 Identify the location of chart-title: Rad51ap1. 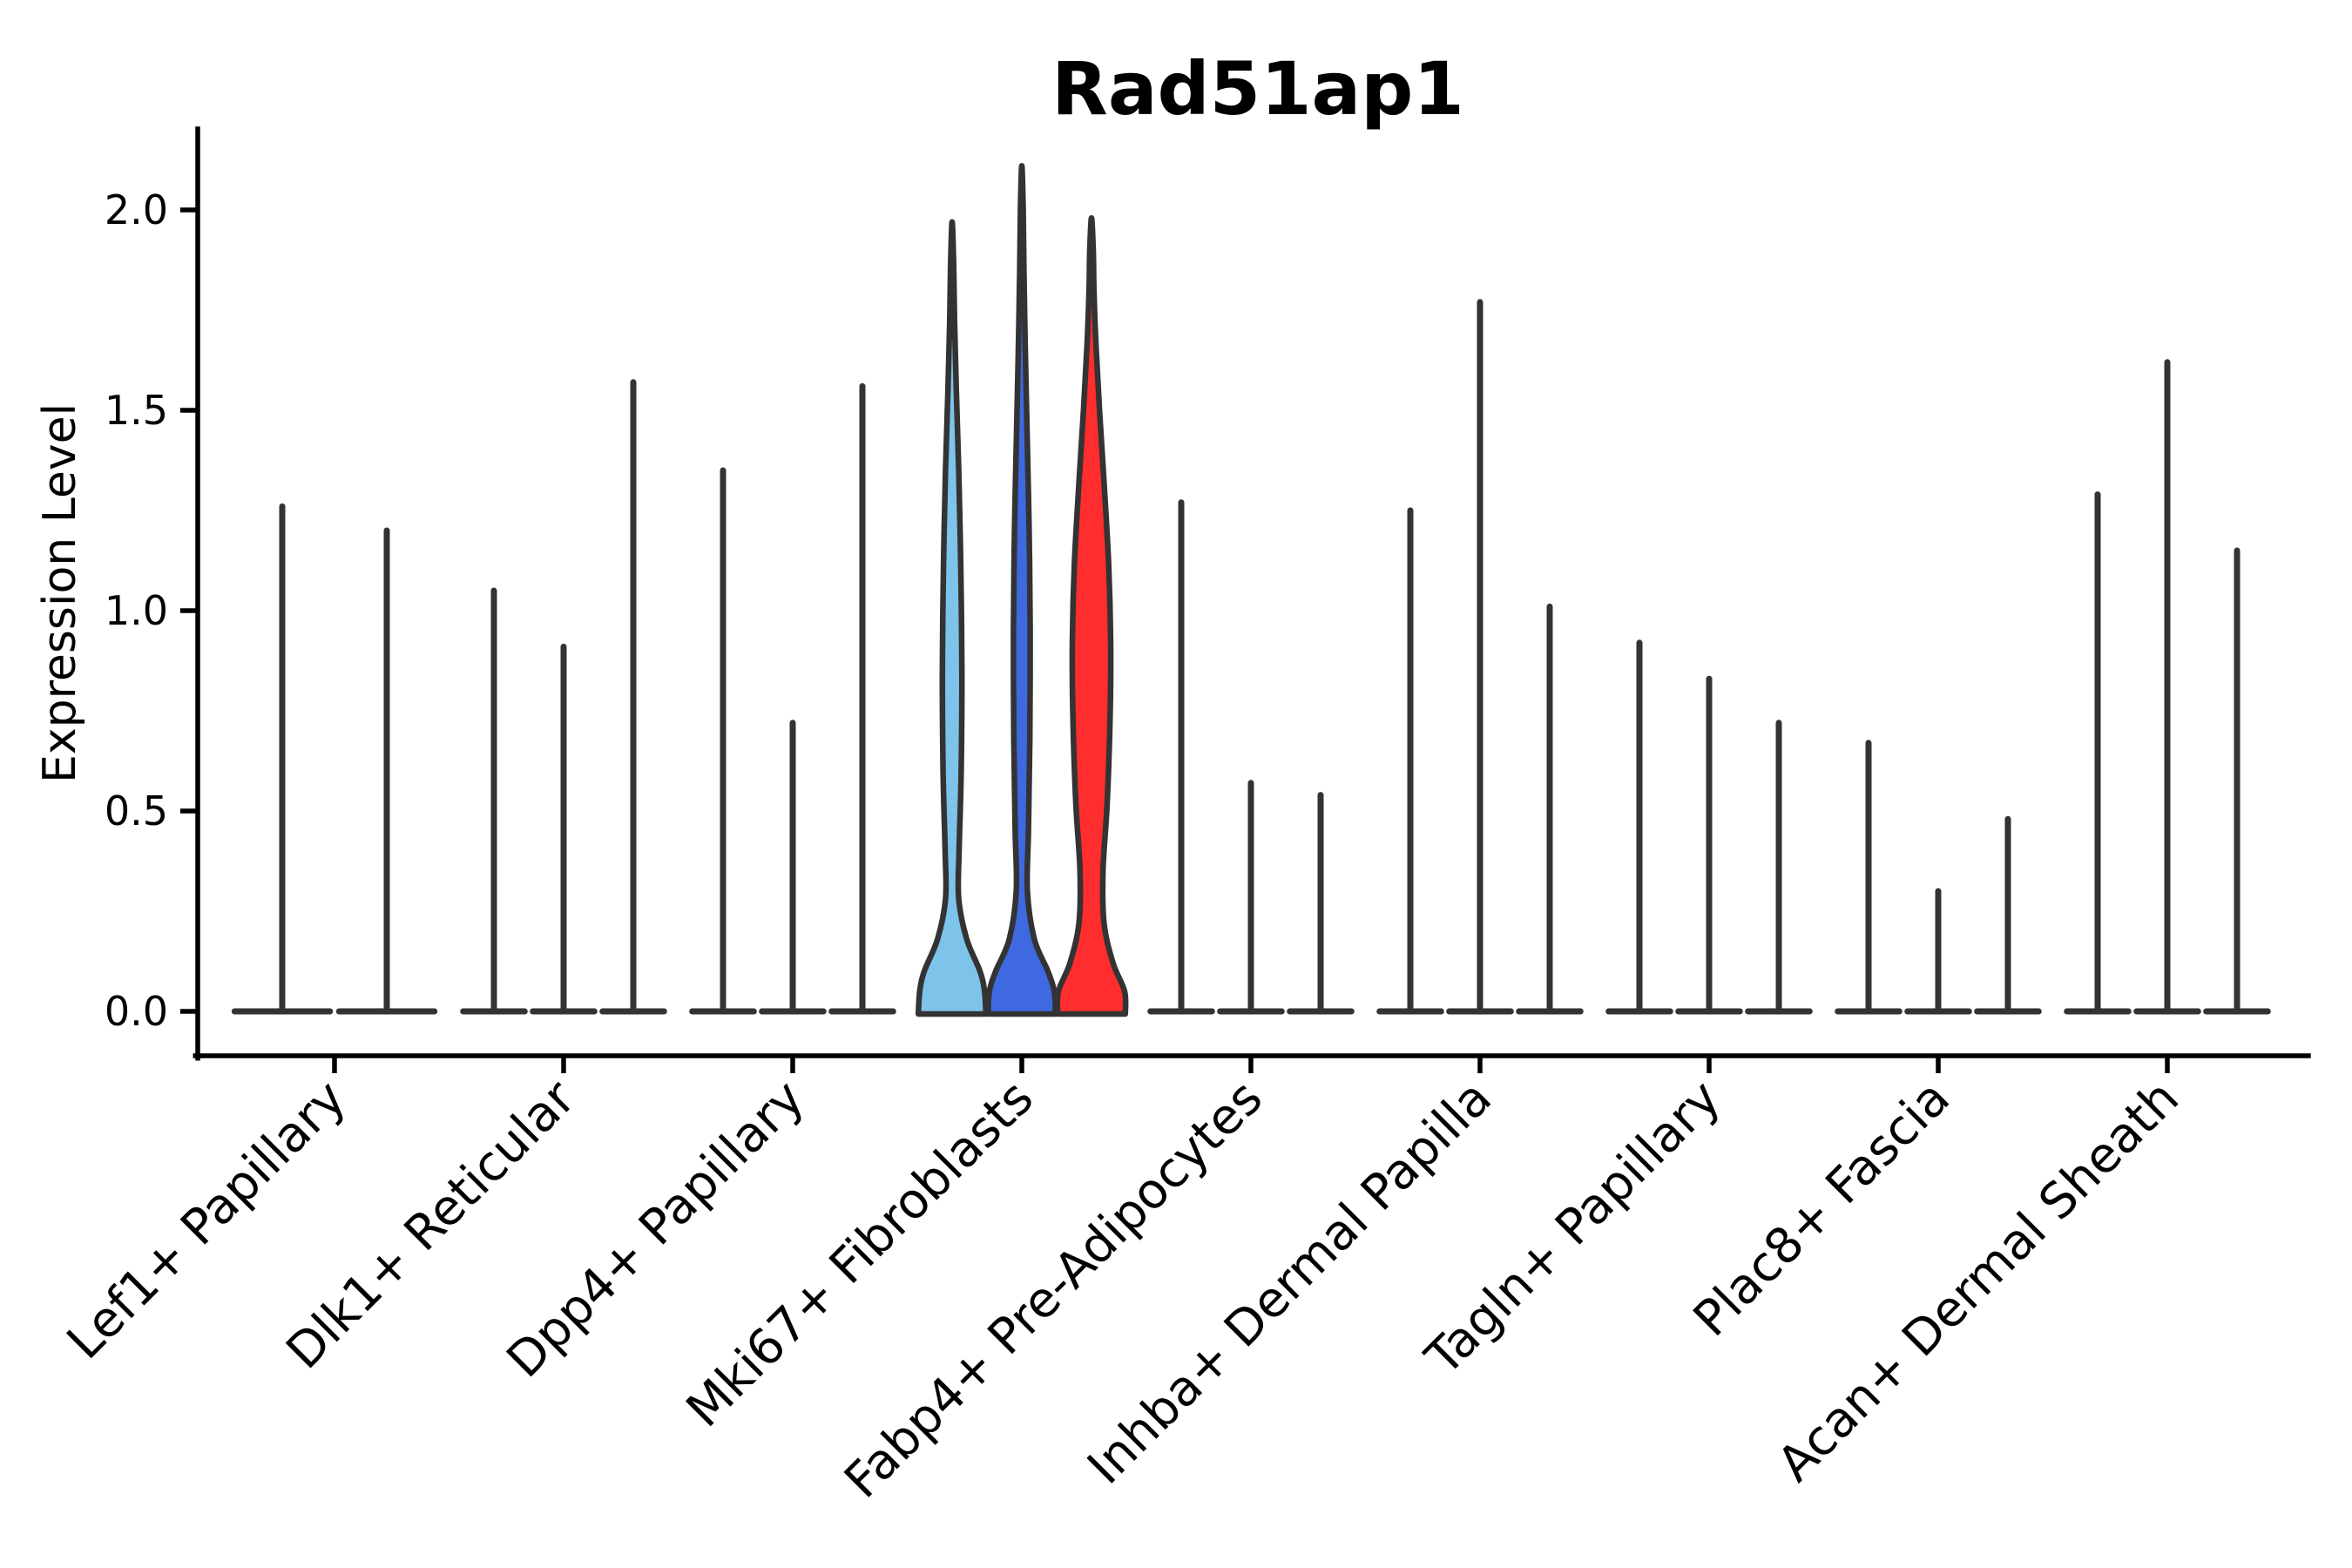
(1257, 89).